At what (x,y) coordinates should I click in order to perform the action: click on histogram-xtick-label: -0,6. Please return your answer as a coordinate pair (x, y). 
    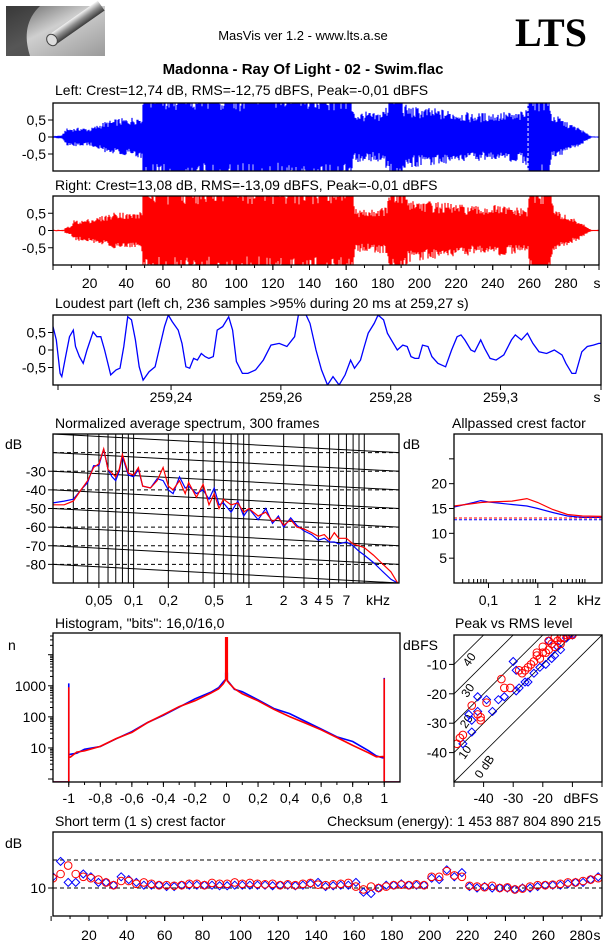
    Looking at the image, I should click on (132, 798).